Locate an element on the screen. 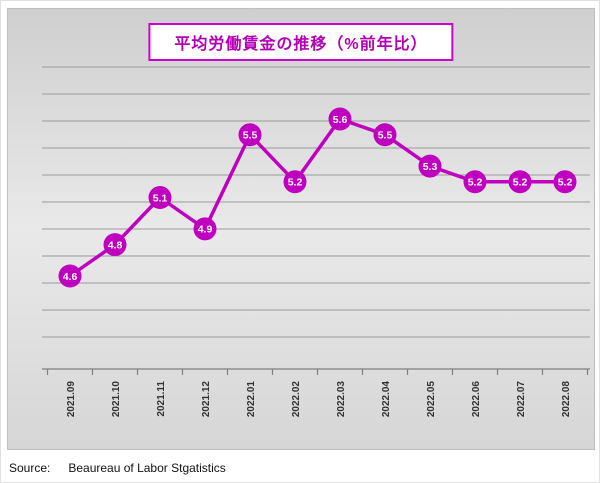 The image size is (600, 483). source-text: Beaureau of Labor Stgatistics is located at coordinates (147, 468).